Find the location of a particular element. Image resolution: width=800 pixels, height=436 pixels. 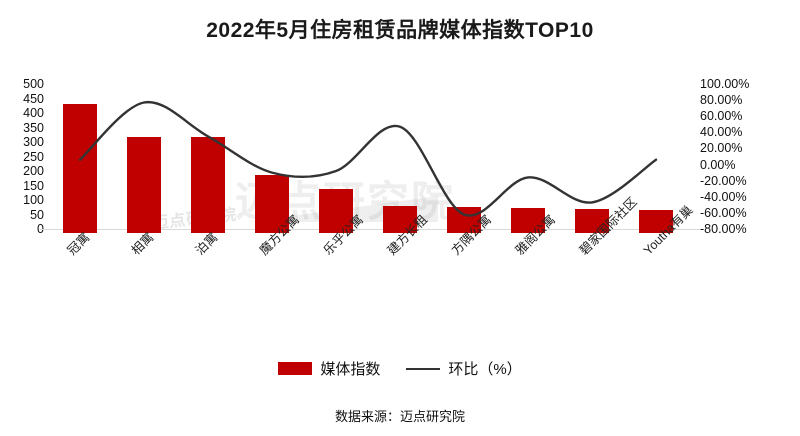

y-axis-left-tick: 150 is located at coordinates (33, 185).